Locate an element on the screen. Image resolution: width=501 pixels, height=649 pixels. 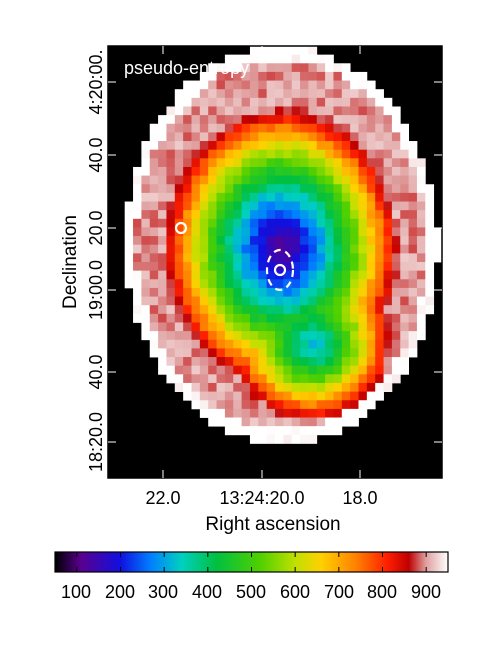
y-axis-label: Declination is located at coordinates (70, 262).